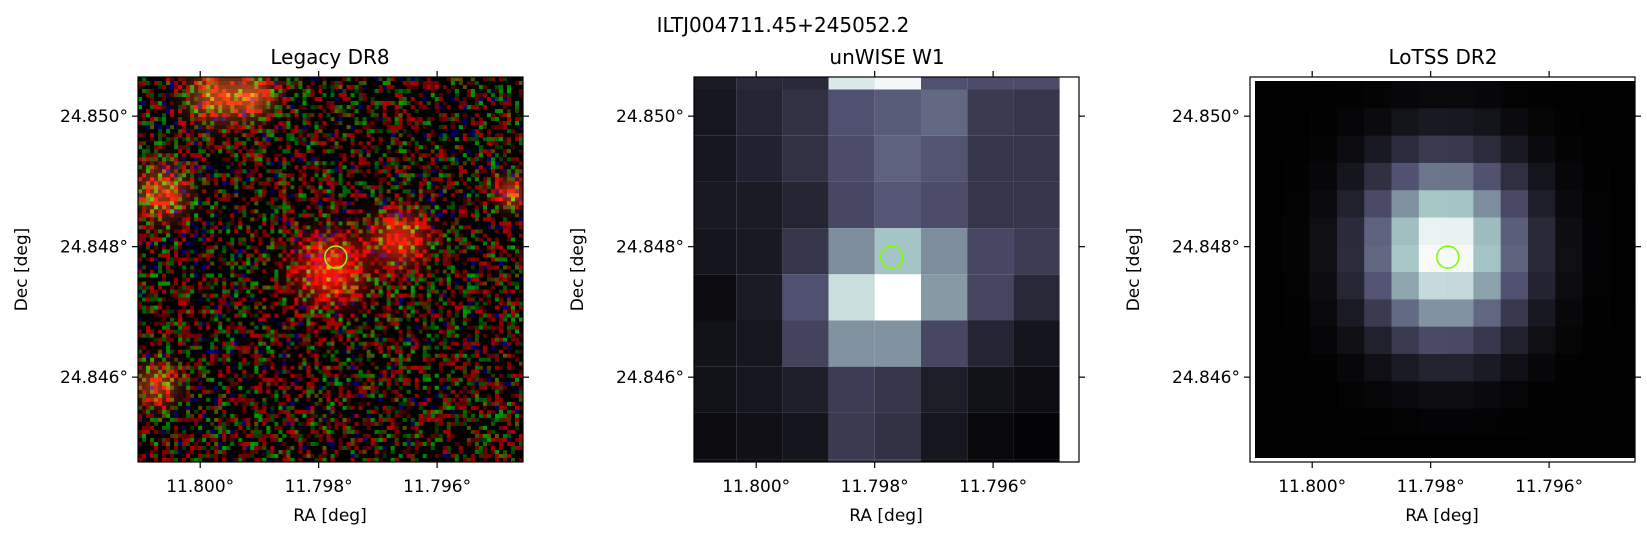  Describe the element at coordinates (329, 57) in the screenshot. I see `panel-title: Legacy DR8` at that location.